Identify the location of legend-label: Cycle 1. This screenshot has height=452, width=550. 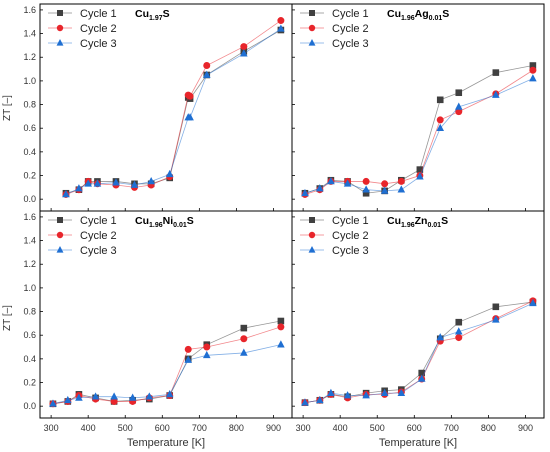
(350, 14).